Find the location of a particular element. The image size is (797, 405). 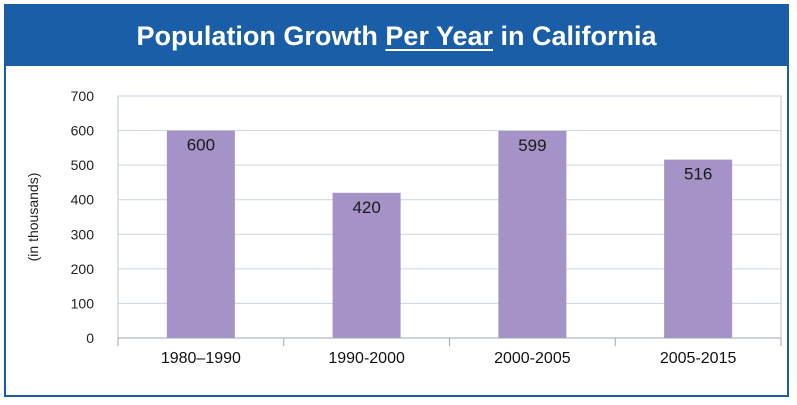

y-tick-label: 300 is located at coordinates (83, 234).